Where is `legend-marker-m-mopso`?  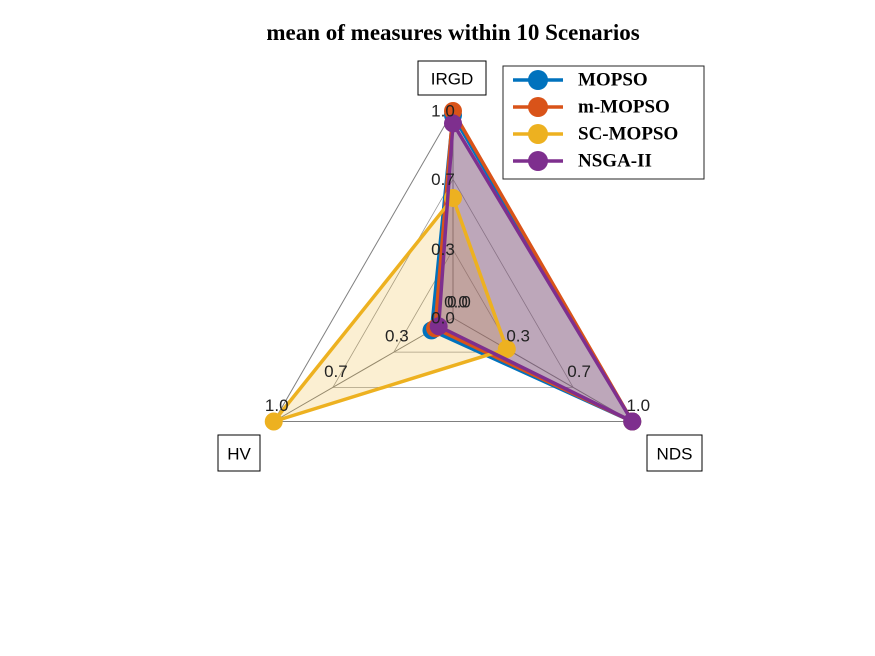 legend-marker-m-mopso is located at coordinates (538, 107).